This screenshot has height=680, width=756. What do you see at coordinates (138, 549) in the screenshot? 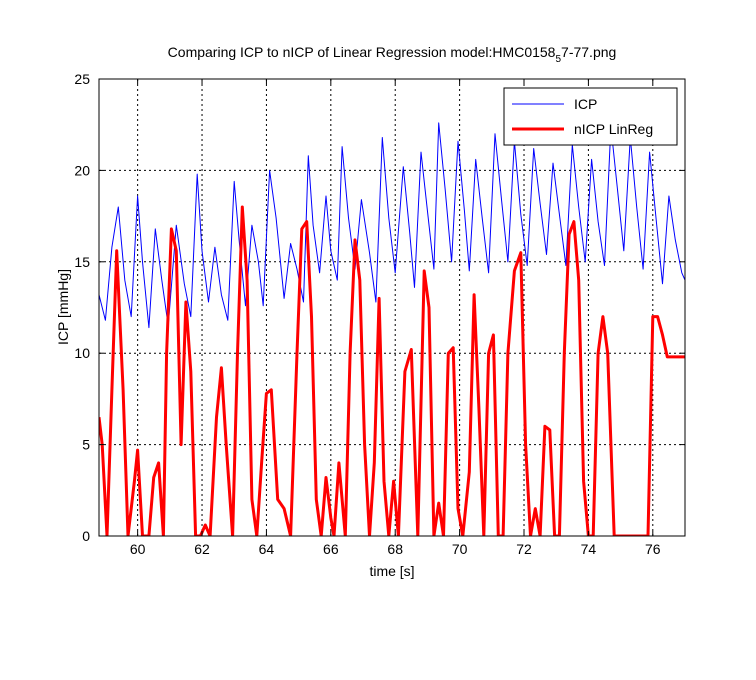
I see `x-tick-label: 60` at bounding box center [138, 549].